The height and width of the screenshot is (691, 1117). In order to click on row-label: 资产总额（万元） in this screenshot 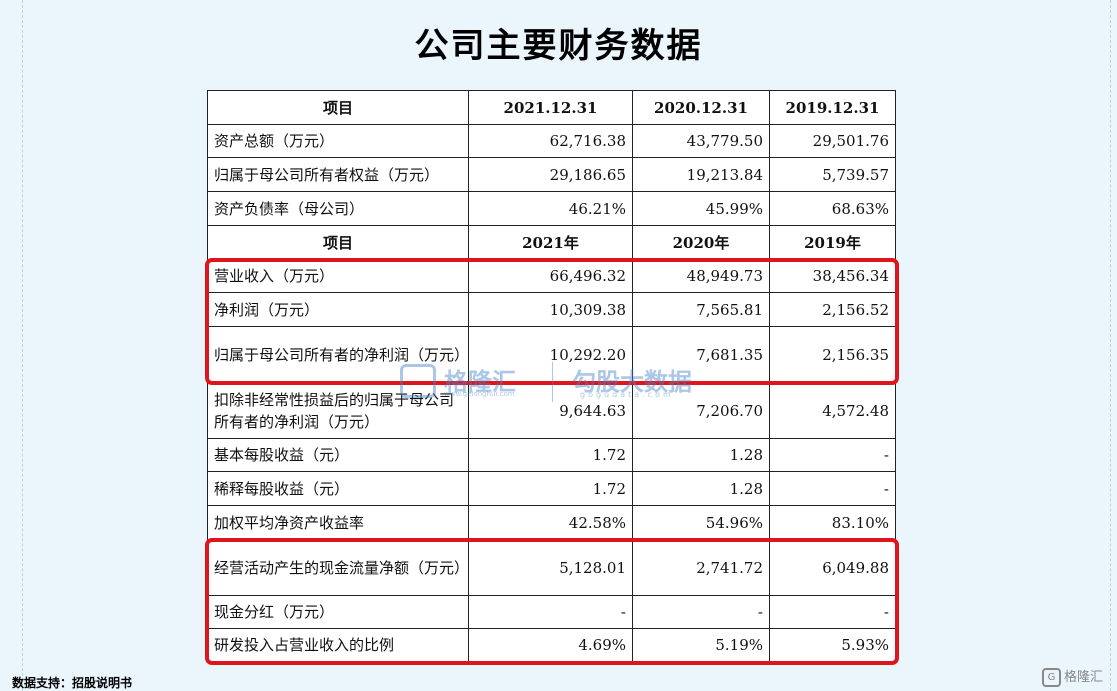, I will do `click(338, 141)`.